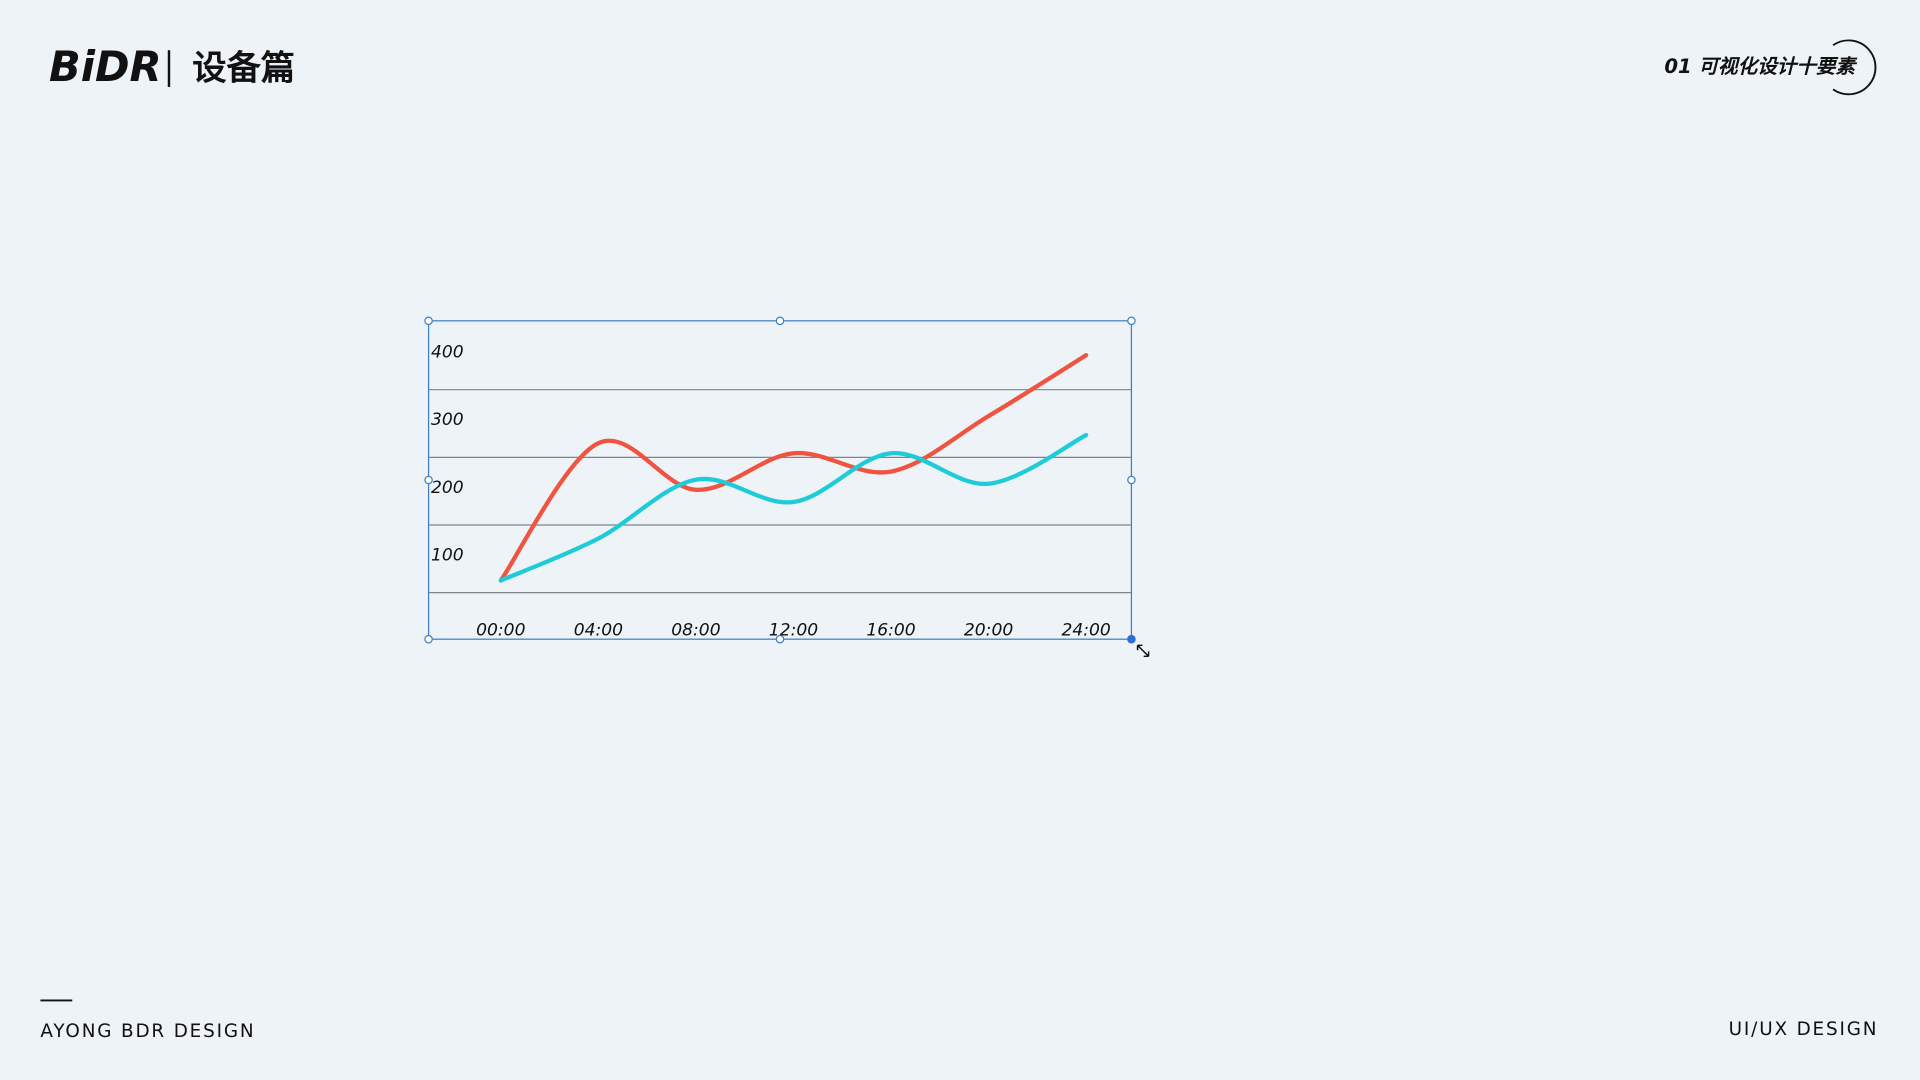 This screenshot has width=1920, height=1080. What do you see at coordinates (1143, 651) in the screenshot?
I see `resize-cursor` at bounding box center [1143, 651].